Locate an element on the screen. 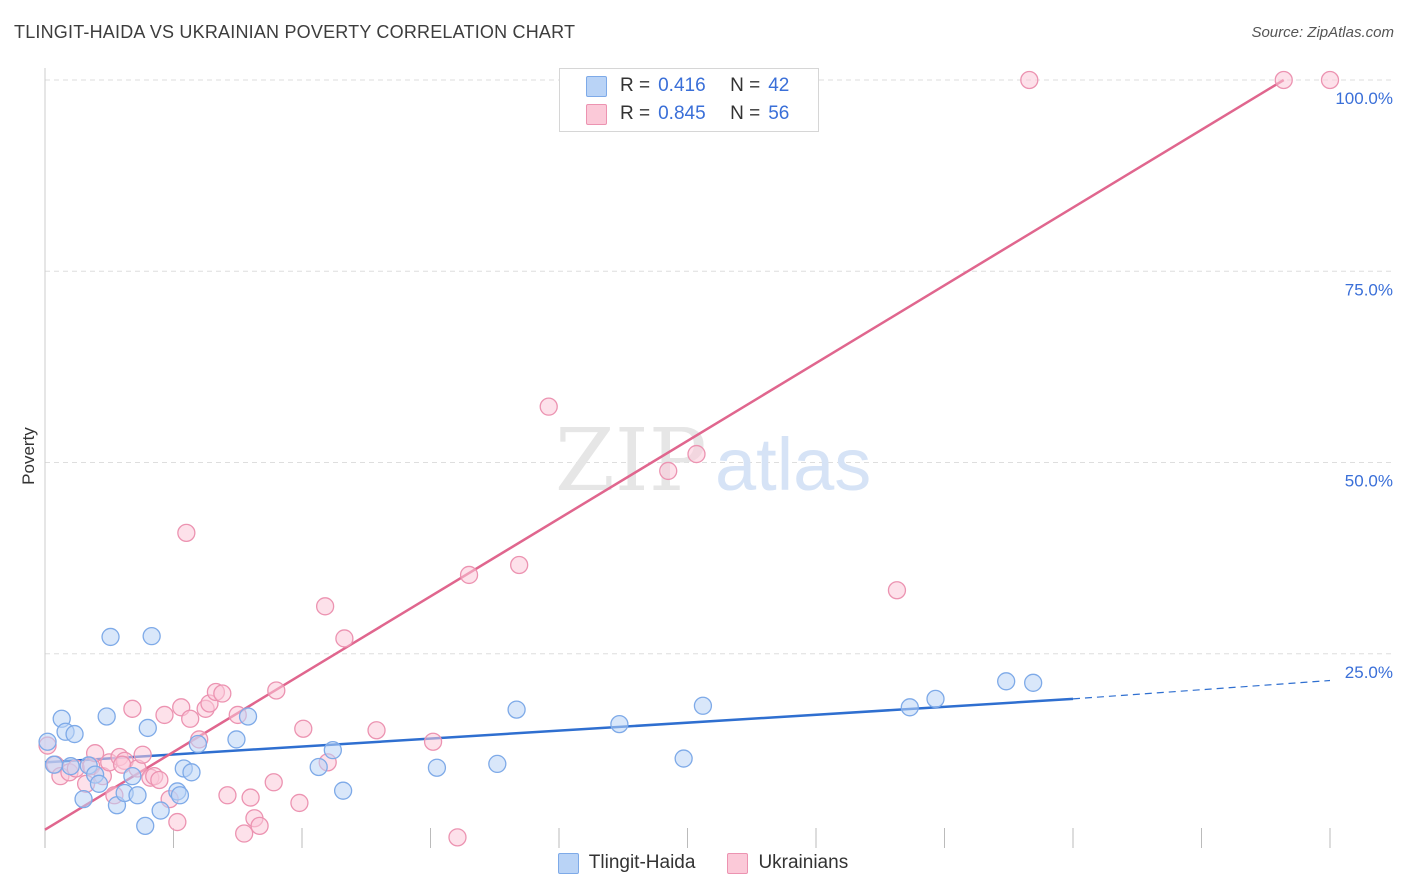 The height and width of the screenshot is (892, 1406). series-legend: Tlingit-Haida Ukrainians is located at coordinates (703, 863).